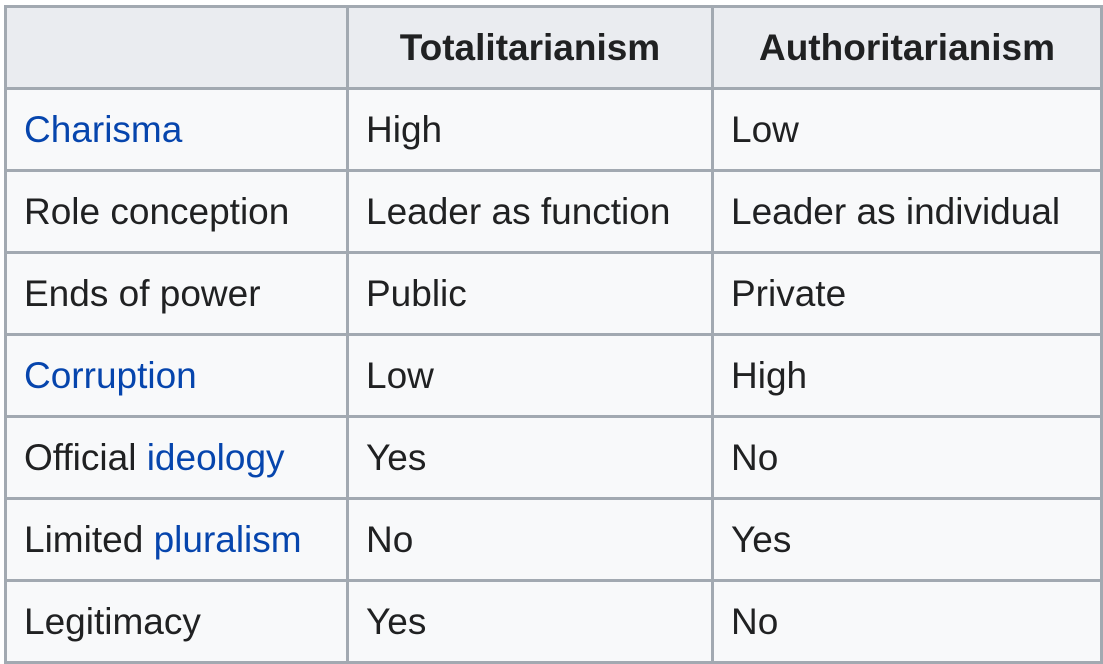 This screenshot has width=1103, height=664. I want to click on totalitarianism-cell: Low, so click(530, 375).